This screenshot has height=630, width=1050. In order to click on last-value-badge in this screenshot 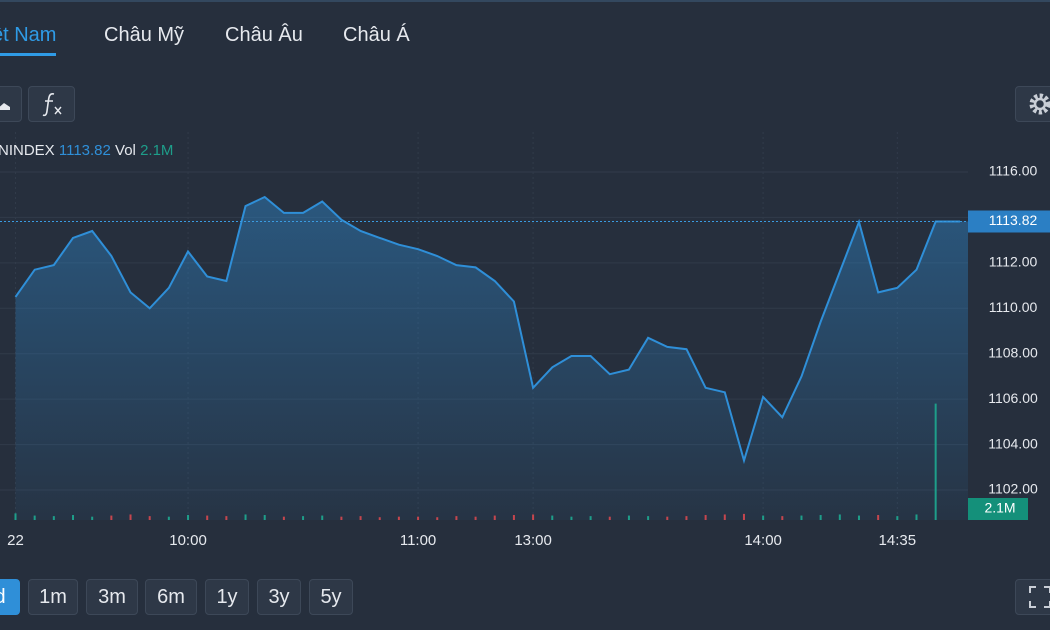, I will do `click(1009, 221)`.